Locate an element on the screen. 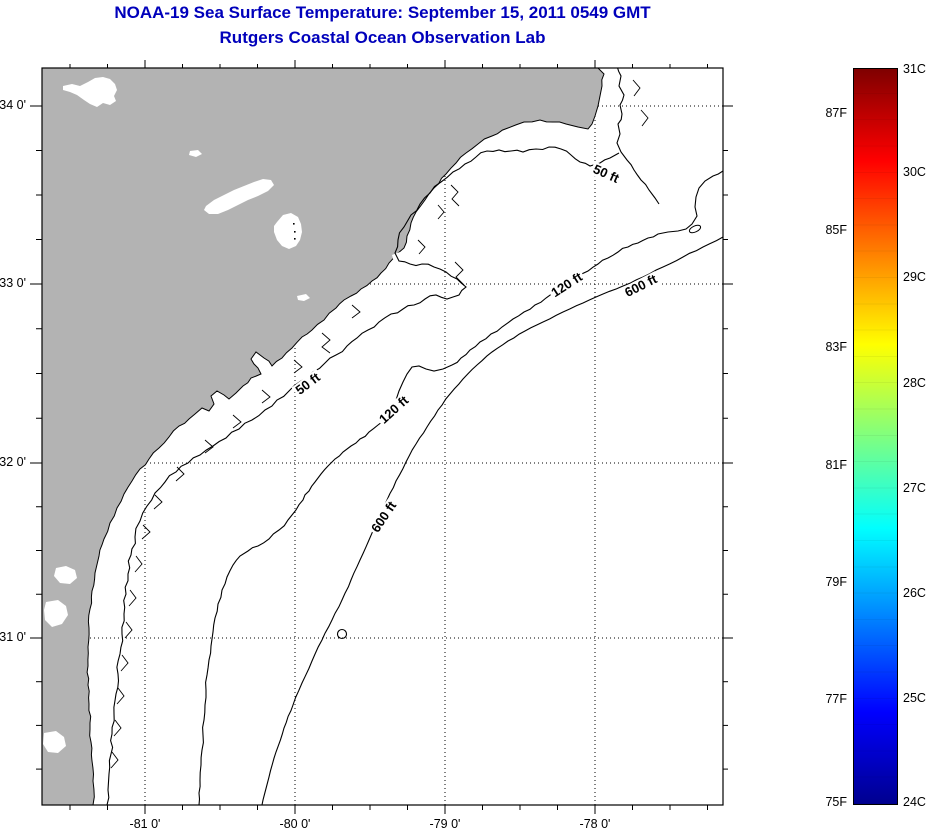 This screenshot has width=936, height=832. colorbar-fahrenheit-label: 79F is located at coordinates (836, 582).